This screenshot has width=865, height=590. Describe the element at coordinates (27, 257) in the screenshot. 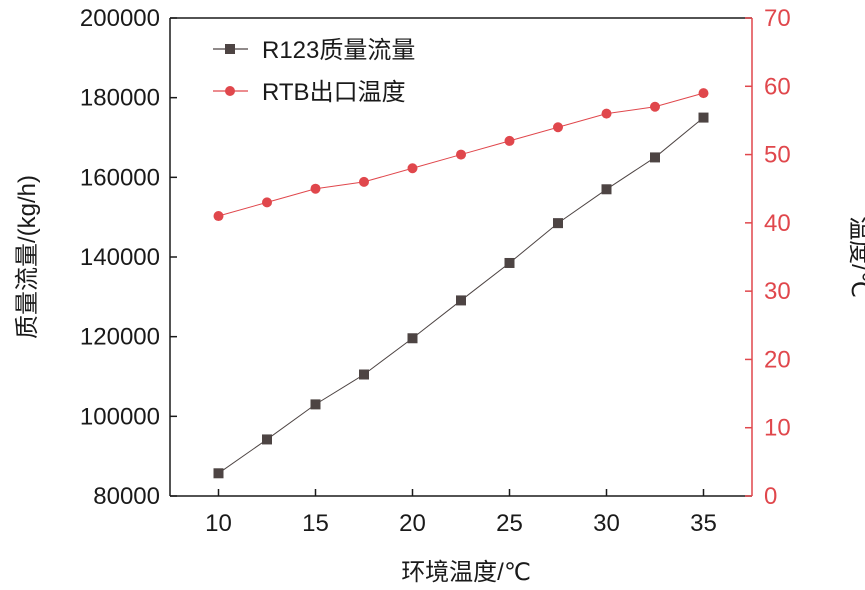

I see `left-y-axis-title: 质量流量/(kg/h)` at that location.